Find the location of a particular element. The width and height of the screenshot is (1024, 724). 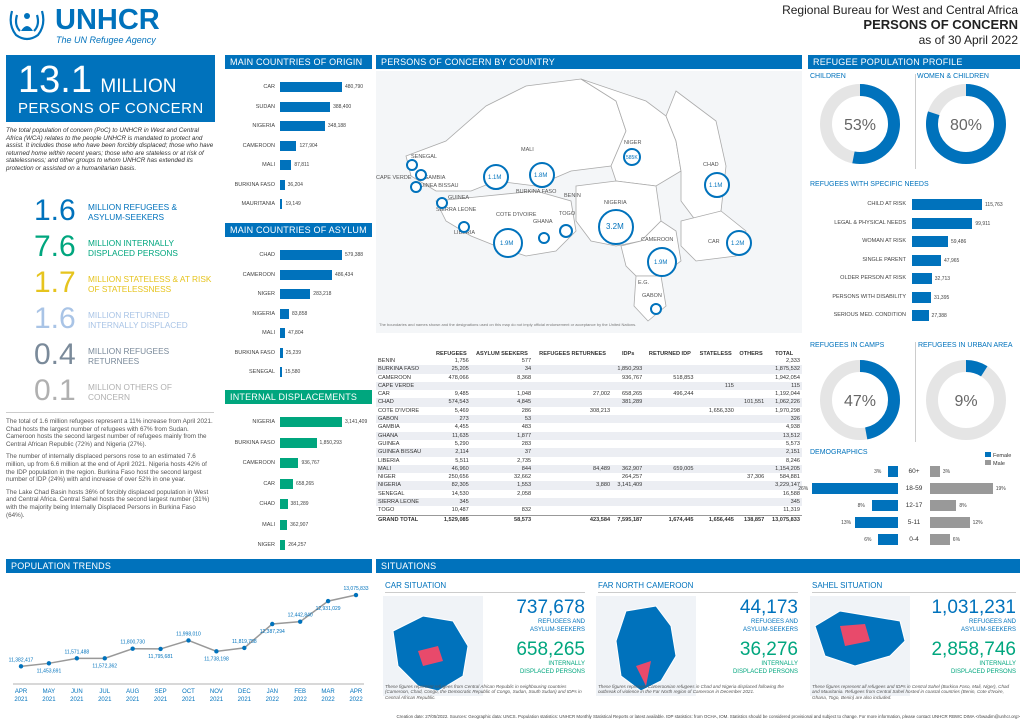

table-cell: CAPE VERDE is located at coordinates (404, 386).